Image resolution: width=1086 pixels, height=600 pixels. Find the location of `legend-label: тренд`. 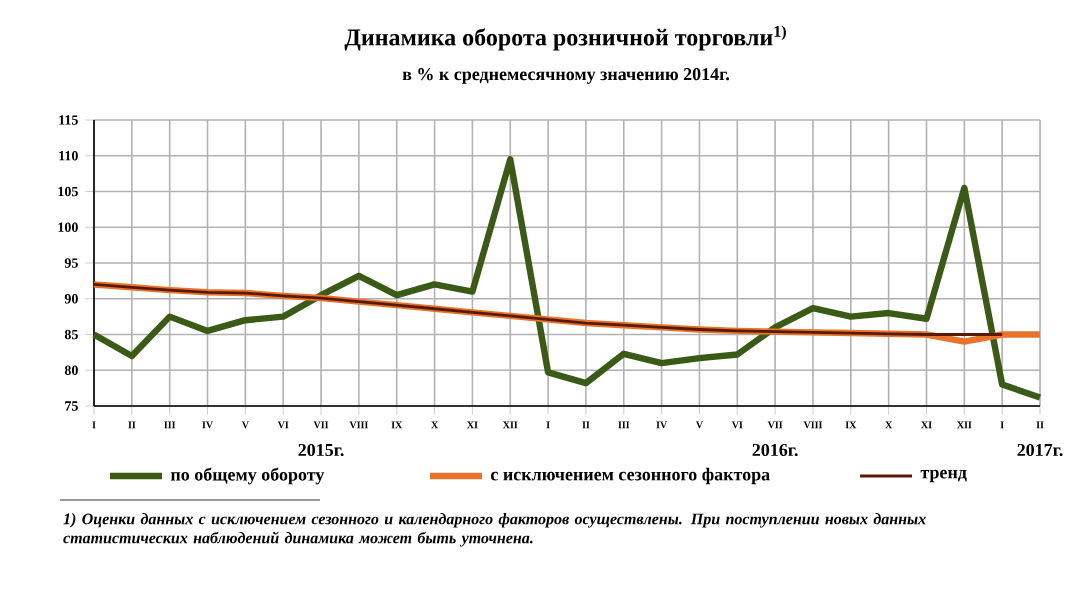

legend-label: тренд is located at coordinates (943, 476).